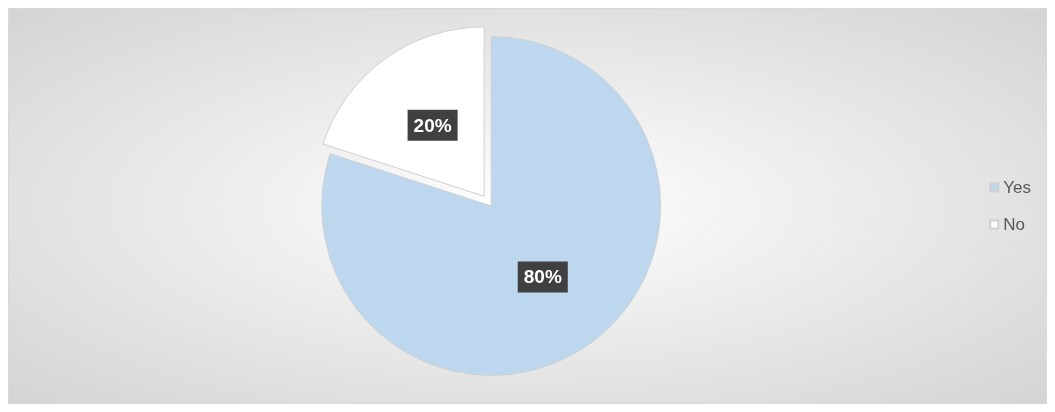  Describe the element at coordinates (1014, 224) in the screenshot. I see `legend-label: No` at that location.